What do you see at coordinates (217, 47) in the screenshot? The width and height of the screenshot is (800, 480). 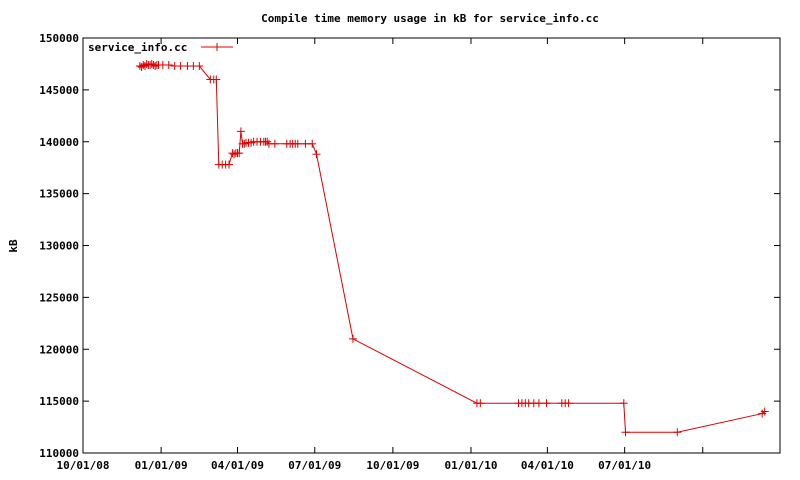 I see `legend-marker` at bounding box center [217, 47].